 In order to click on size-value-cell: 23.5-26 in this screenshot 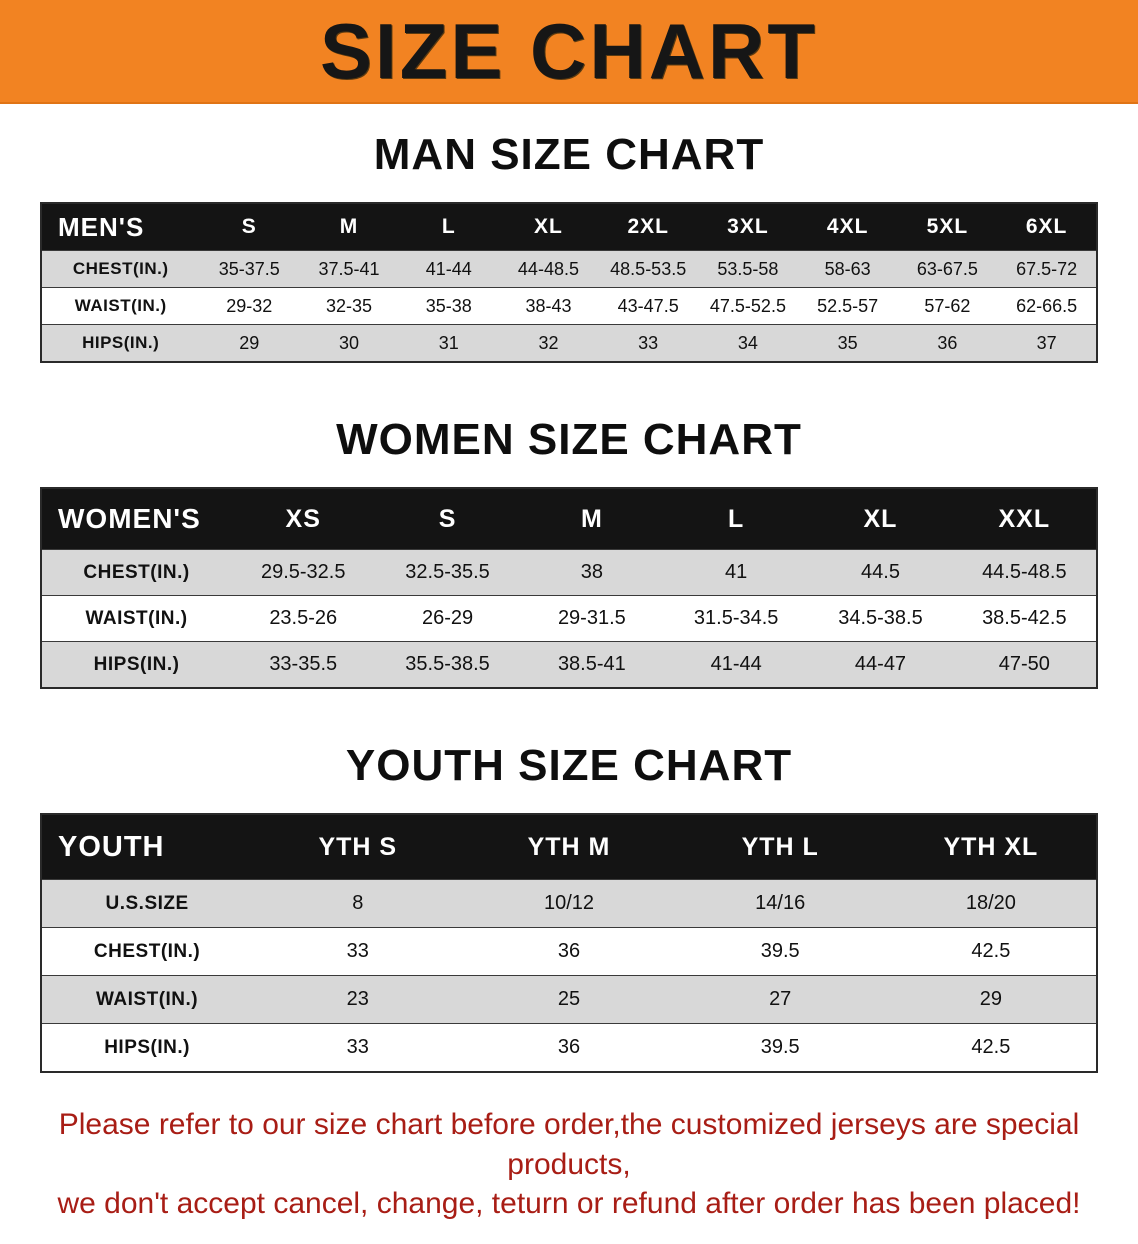, I will do `click(303, 618)`.